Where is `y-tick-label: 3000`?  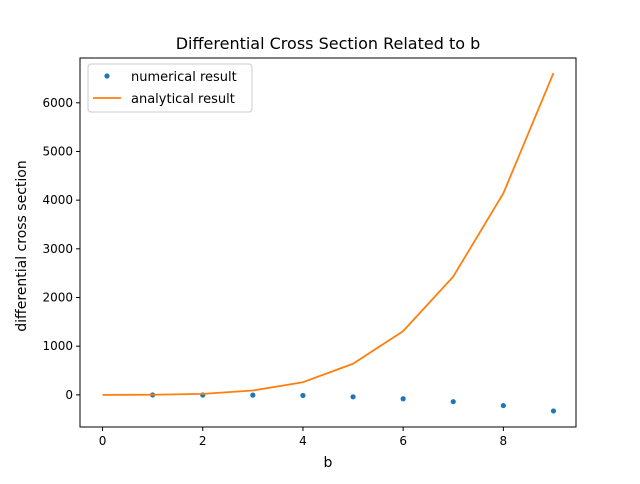 y-tick-label: 3000 is located at coordinates (57, 249).